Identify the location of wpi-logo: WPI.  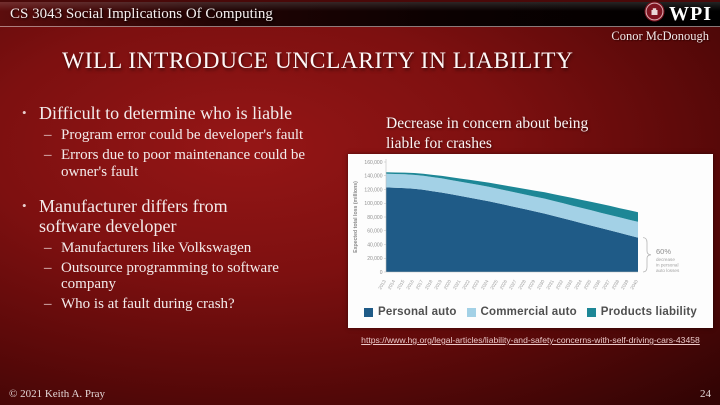
(678, 14).